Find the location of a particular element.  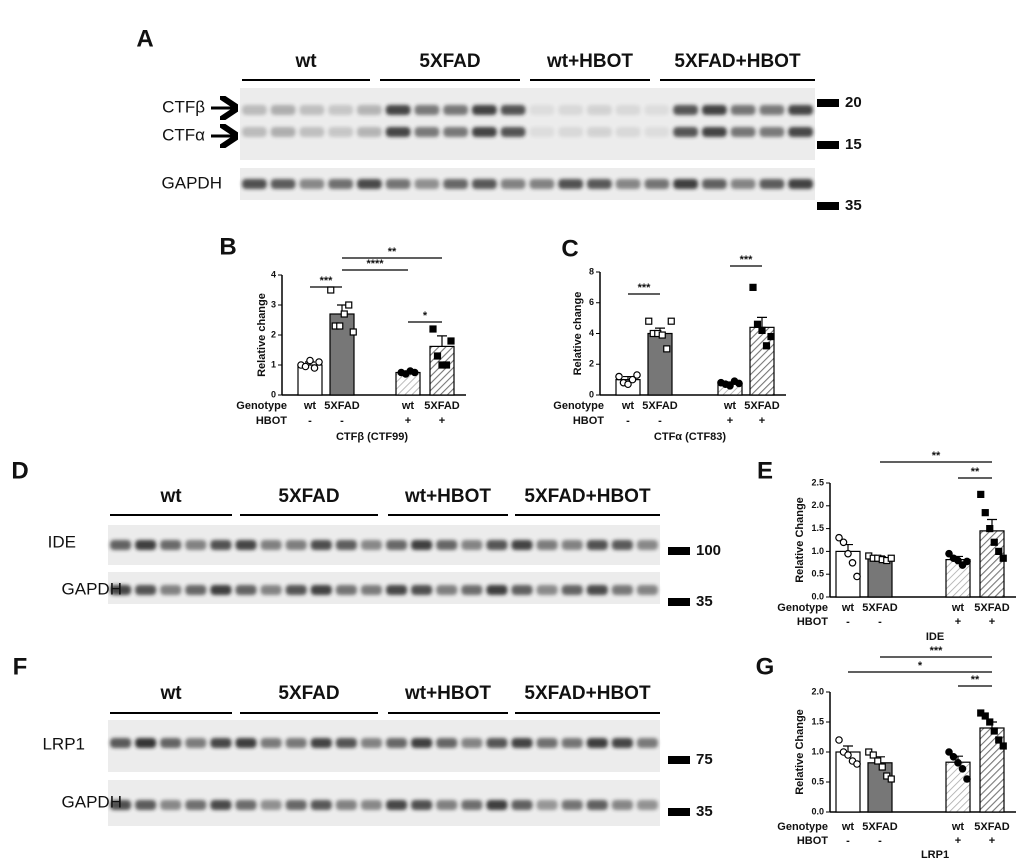

hbot-label: - is located at coordinates (848, 622).